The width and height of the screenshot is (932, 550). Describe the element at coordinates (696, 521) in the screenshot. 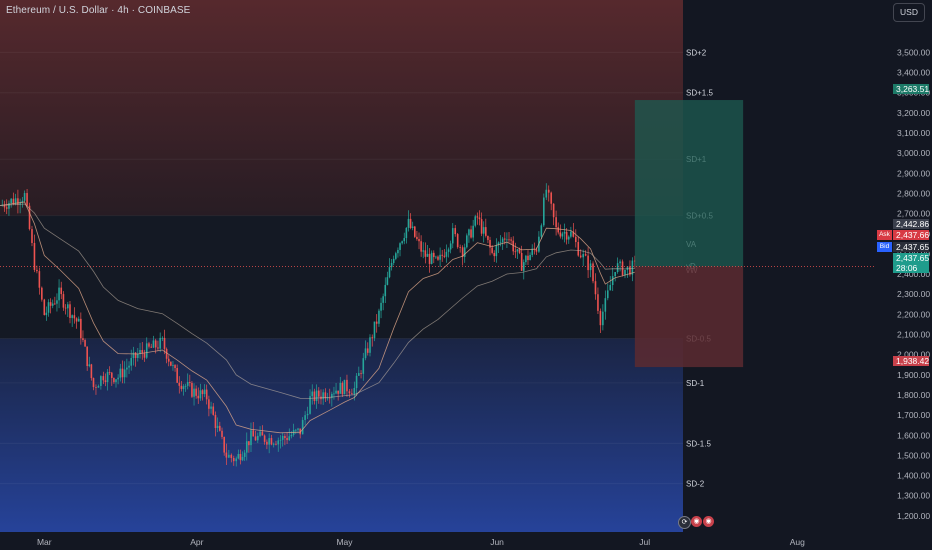

I see `replay-icon: ◉` at that location.